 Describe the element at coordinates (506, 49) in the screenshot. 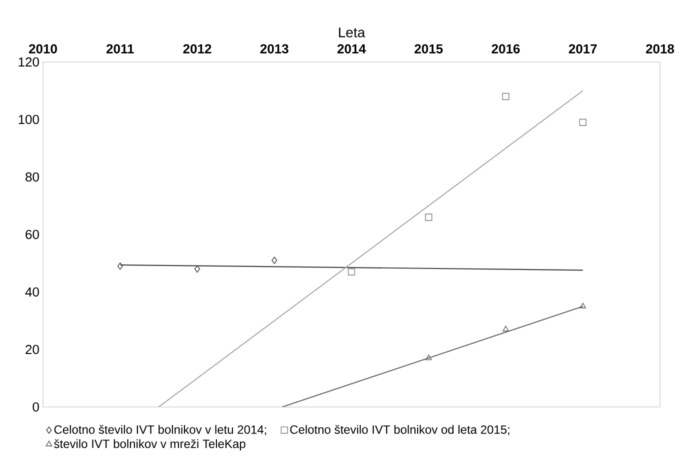

I see `x-tick-label: 2016` at that location.